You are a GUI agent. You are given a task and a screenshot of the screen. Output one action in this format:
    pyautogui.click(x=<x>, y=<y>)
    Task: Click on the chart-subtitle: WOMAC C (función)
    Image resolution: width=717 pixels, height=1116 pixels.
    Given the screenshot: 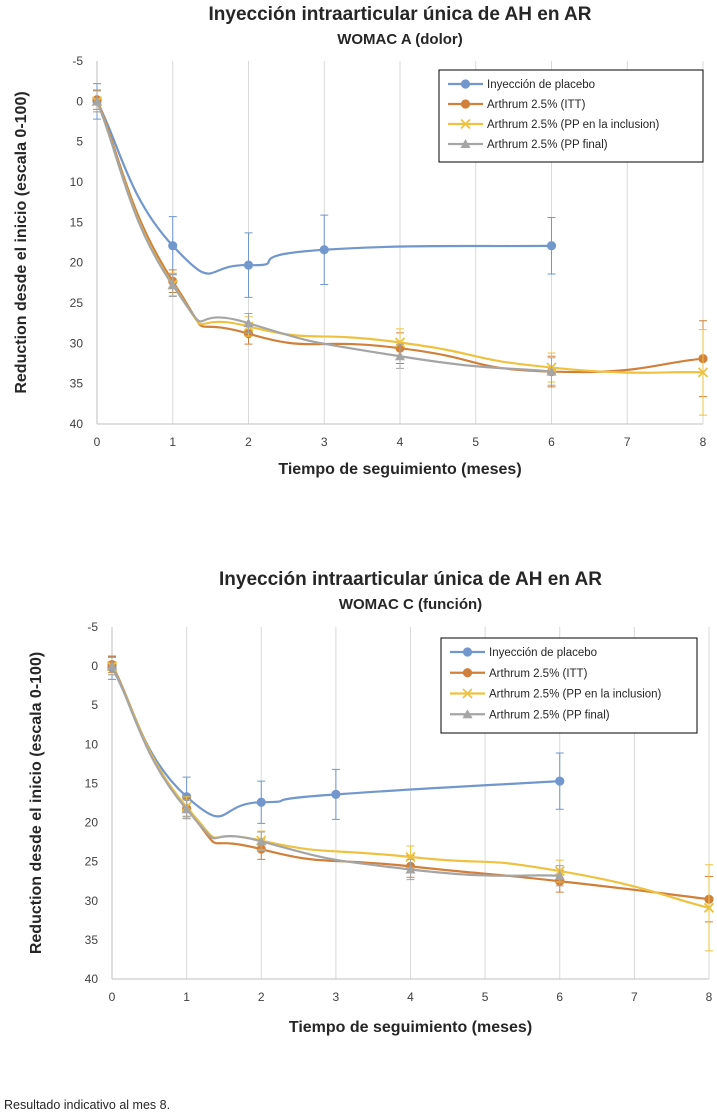 What is the action you would take?
    pyautogui.click(x=410, y=604)
    